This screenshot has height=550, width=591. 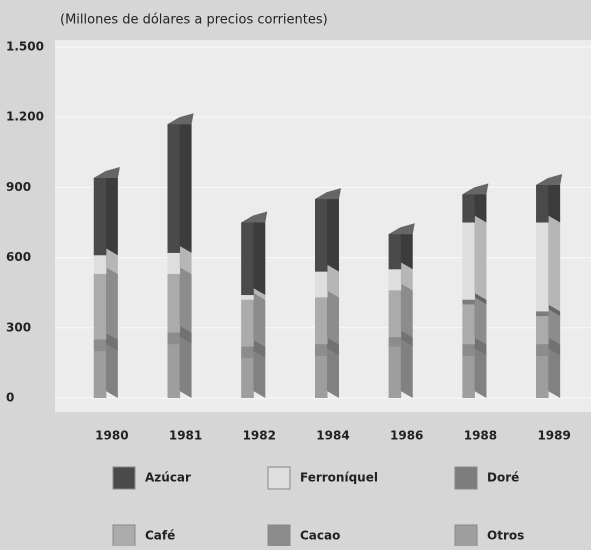 I want to click on legend-label: Cacao, so click(x=320, y=536).